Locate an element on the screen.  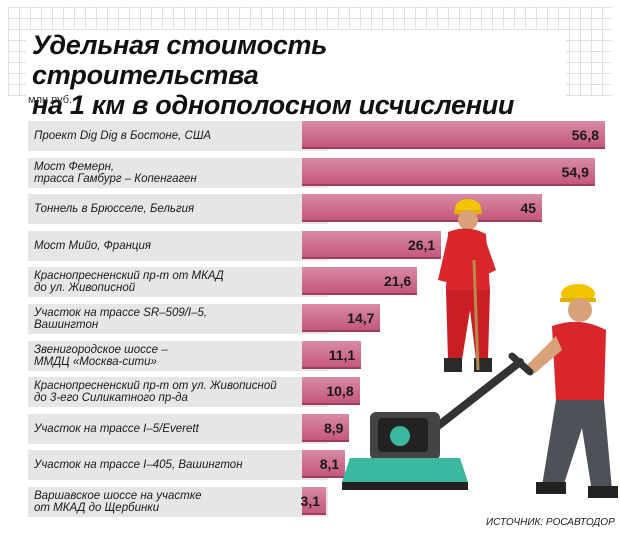
category-label-text: Мост Фемерн, трасса Гамбург – Копенгаген is located at coordinates (115, 173).